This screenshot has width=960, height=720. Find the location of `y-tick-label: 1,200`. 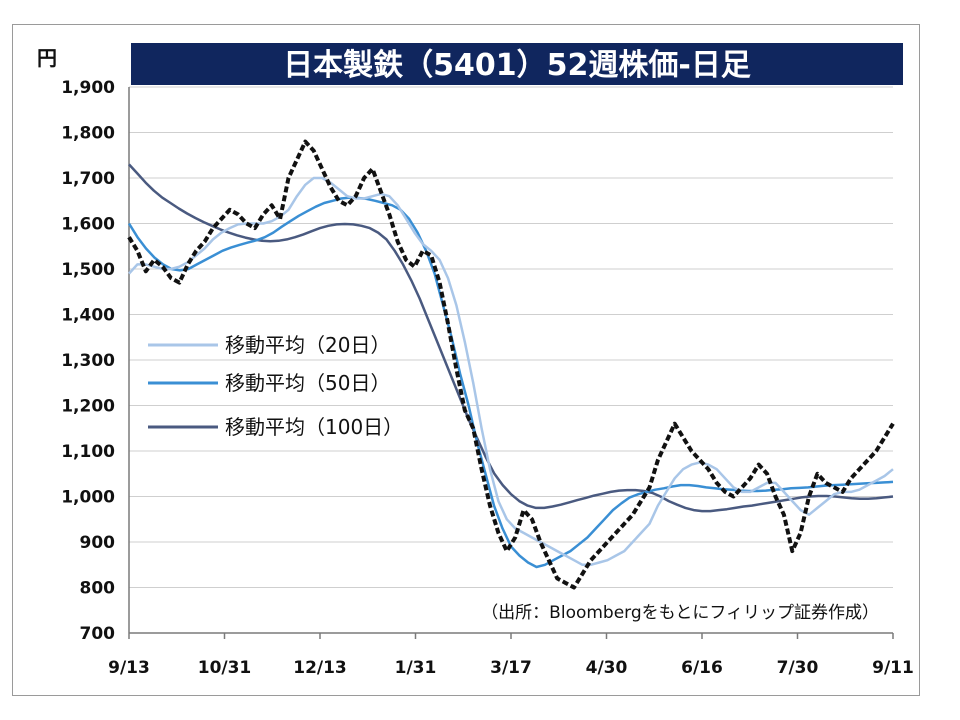

y-tick-label: 1,200 is located at coordinates (88, 407).